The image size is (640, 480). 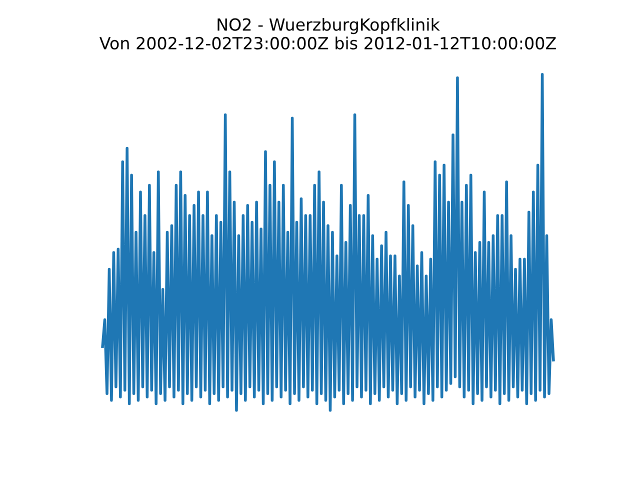 What do you see at coordinates (329, 26) in the screenshot?
I see `chart-title: NO2 - WuerzburgKopfklinik` at bounding box center [329, 26].